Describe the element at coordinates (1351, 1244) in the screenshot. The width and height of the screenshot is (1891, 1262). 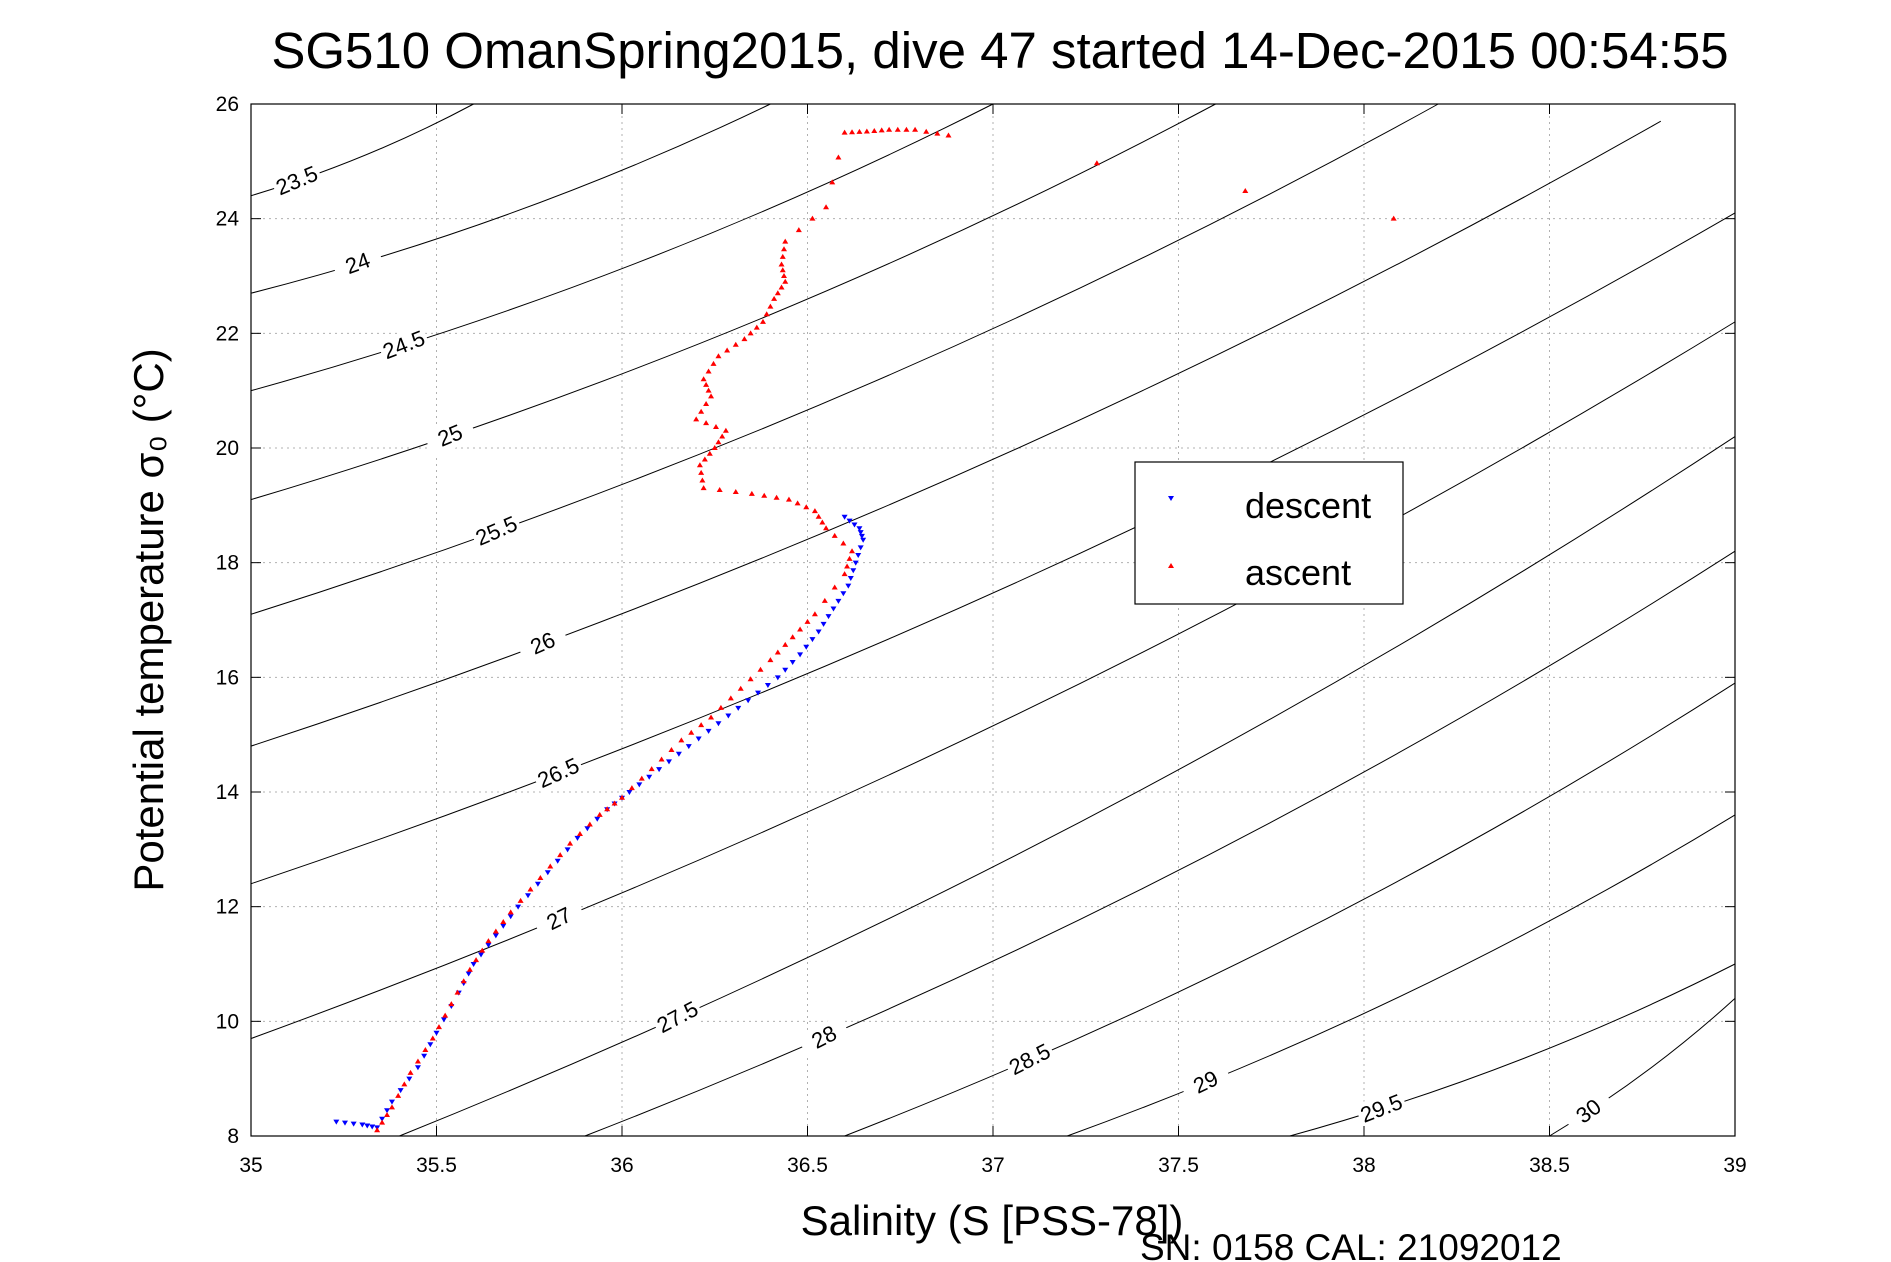
I see `footer-serial-cal: SN: 0158 CAL: 21092012` at that location.